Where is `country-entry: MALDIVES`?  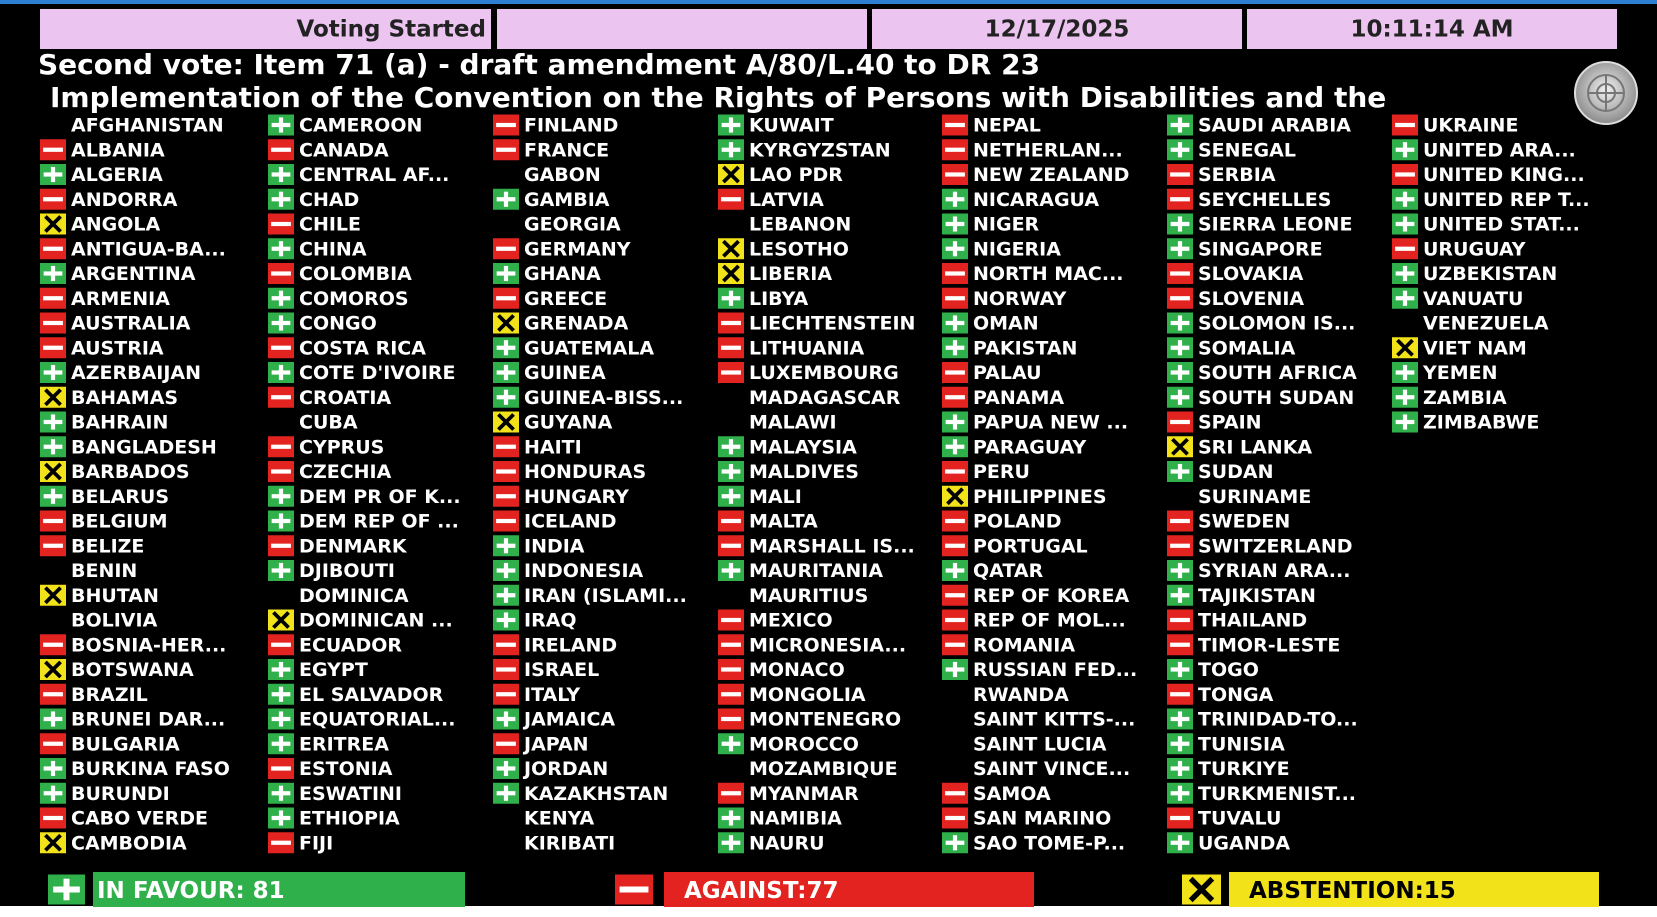 country-entry: MALDIVES is located at coordinates (788, 472).